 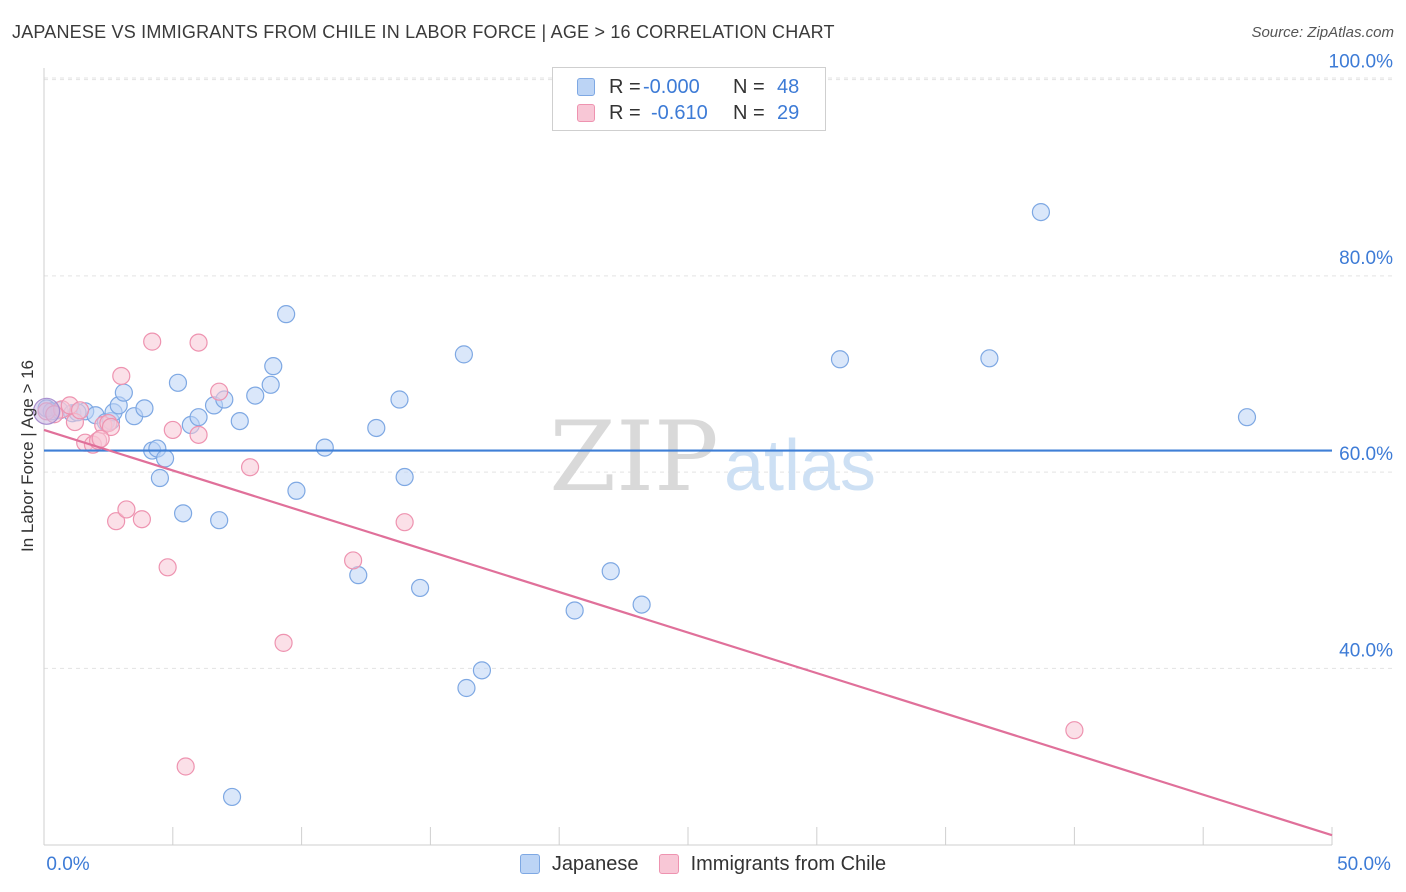 I want to click on legend-item-japanese: Japanese, so click(x=579, y=864).